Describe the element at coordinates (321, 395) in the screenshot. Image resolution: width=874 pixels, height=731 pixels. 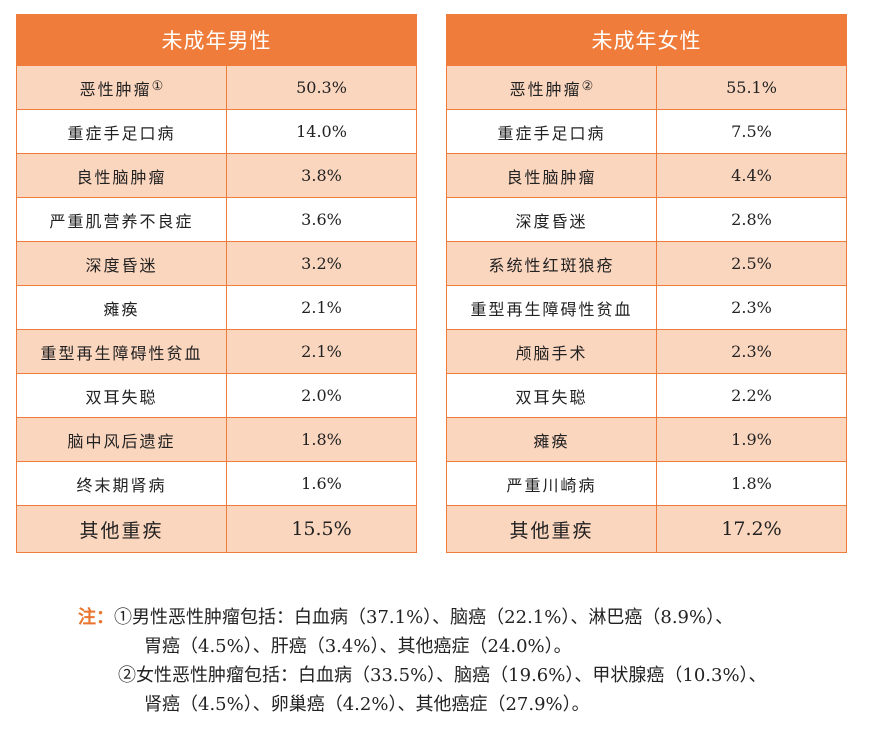
I see `percentage: 2.0%` at that location.